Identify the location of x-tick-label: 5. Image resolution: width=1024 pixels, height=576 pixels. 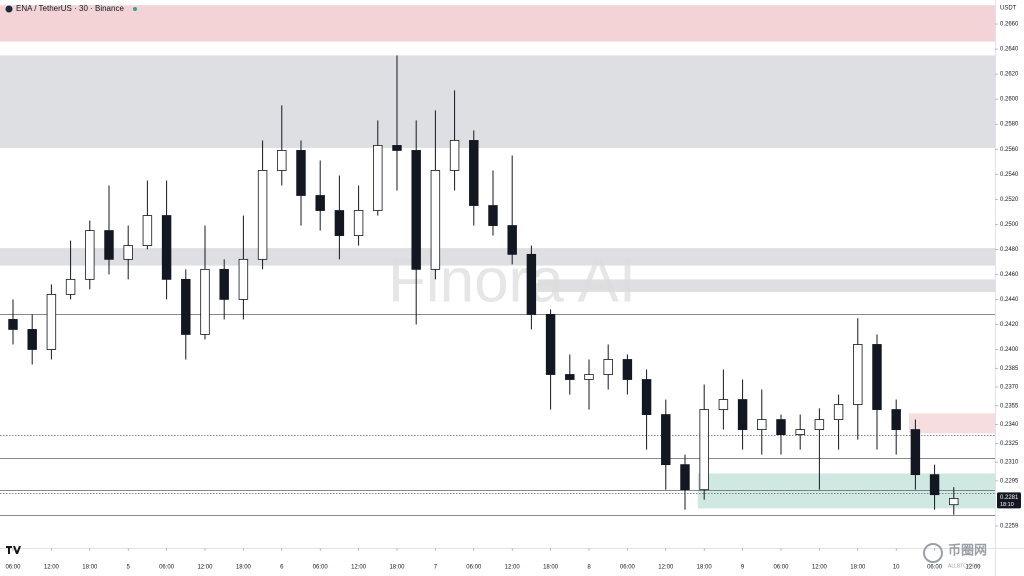
(129, 568).